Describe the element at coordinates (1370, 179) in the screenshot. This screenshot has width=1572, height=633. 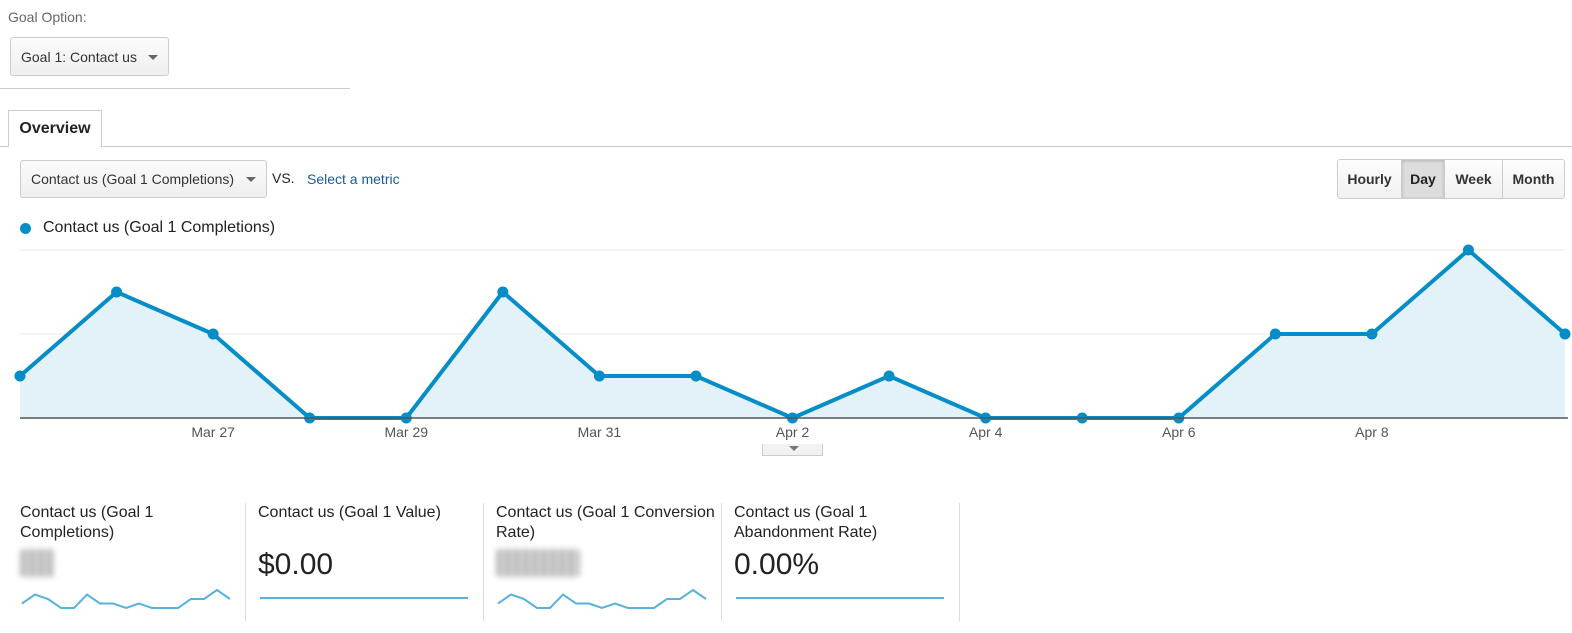
I see `hourly-button: Hourly` at that location.